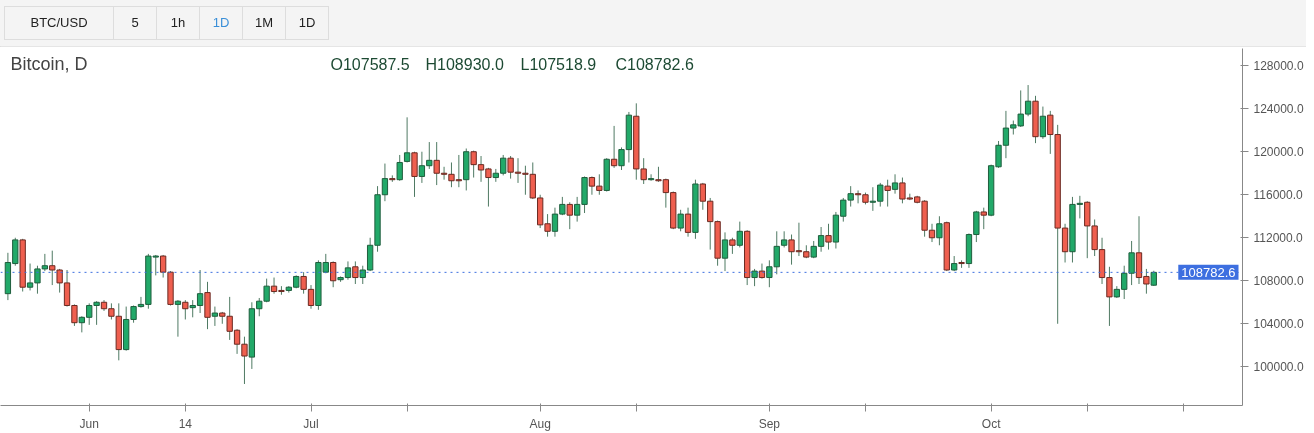  Describe the element at coordinates (464, 64) in the screenshot. I see `annotation: H108930.0` at that location.